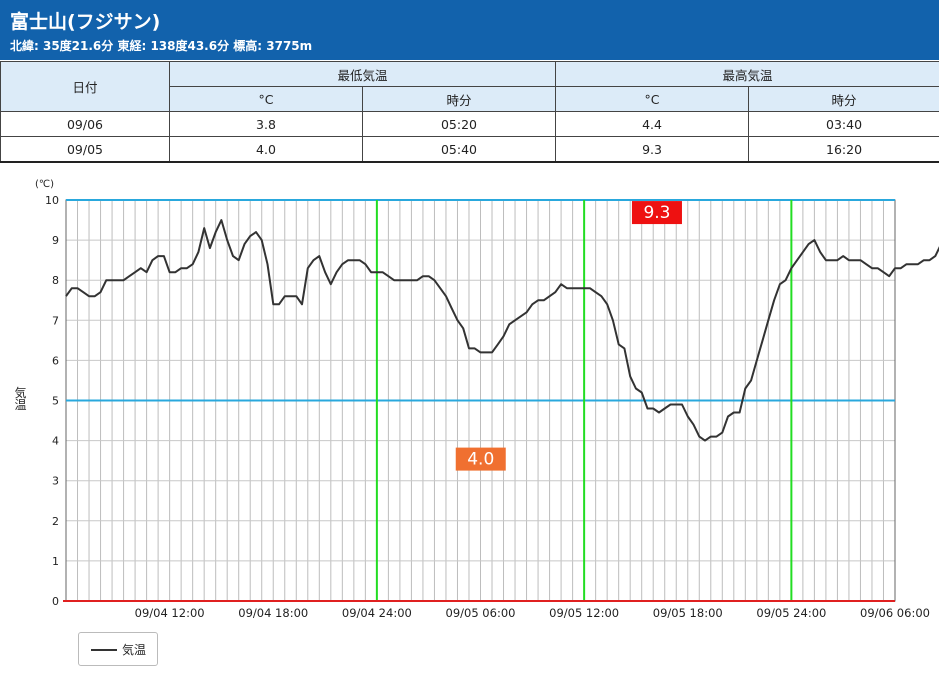 This screenshot has width=939, height=680. I want to click on row-min-time: 05:40, so click(459, 149).